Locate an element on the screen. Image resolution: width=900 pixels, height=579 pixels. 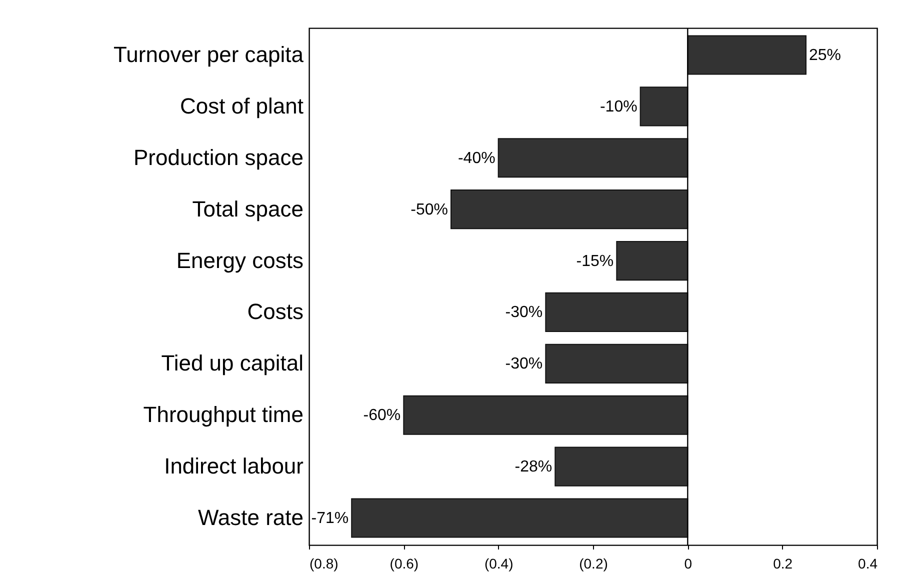
x-tick-label: (0.2) is located at coordinates (593, 564).